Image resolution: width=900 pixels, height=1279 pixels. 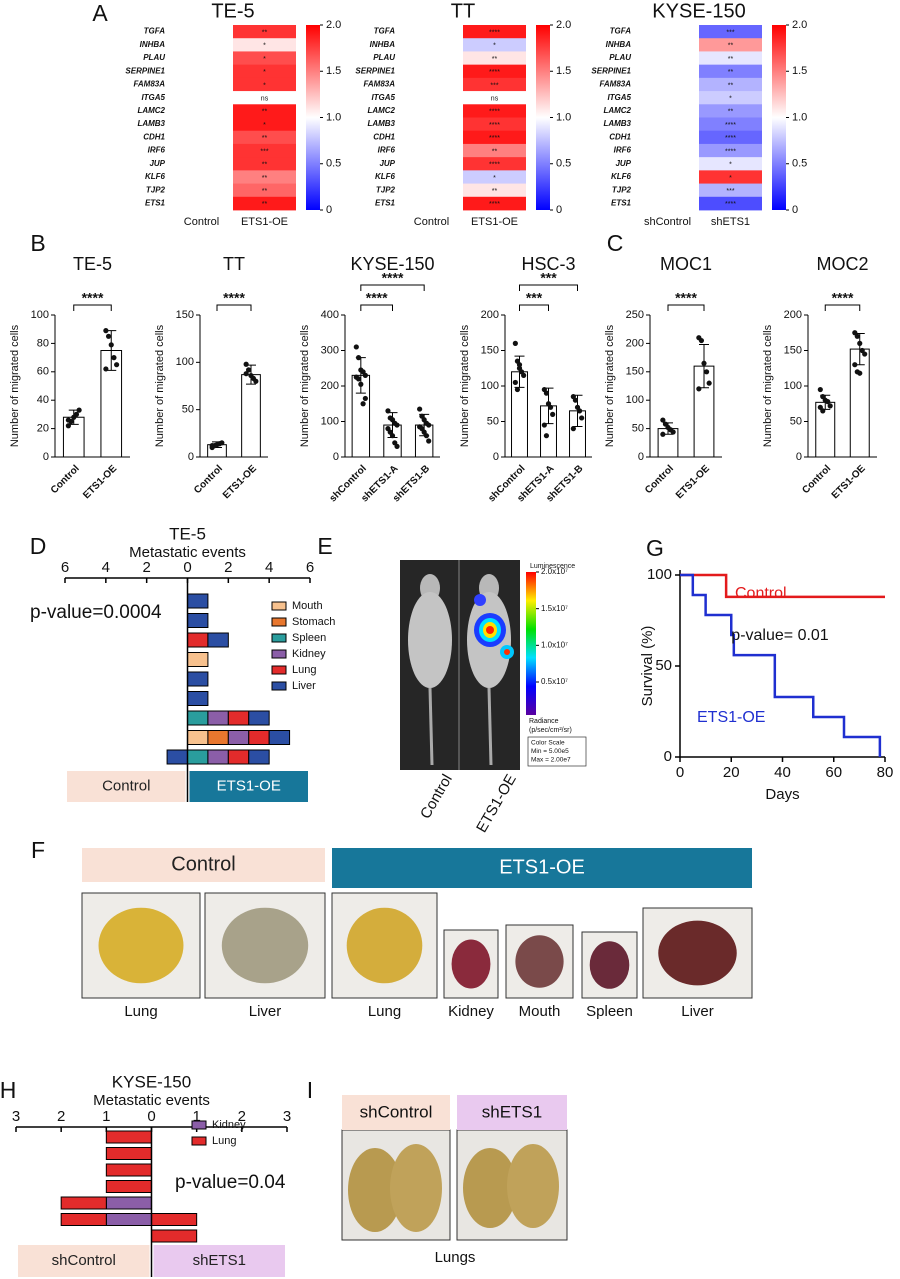 What do you see at coordinates (384, 1011) in the screenshot?
I see `photo-label: Lung` at bounding box center [384, 1011].